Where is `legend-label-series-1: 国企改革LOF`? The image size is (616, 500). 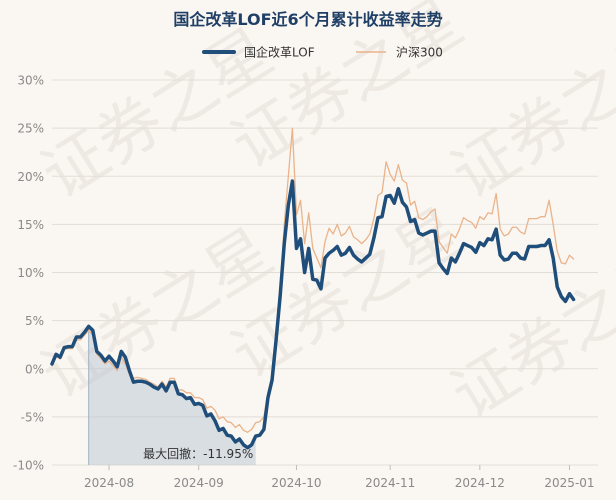
legend-label-series-1: 国企改革LOF is located at coordinates (279, 52).